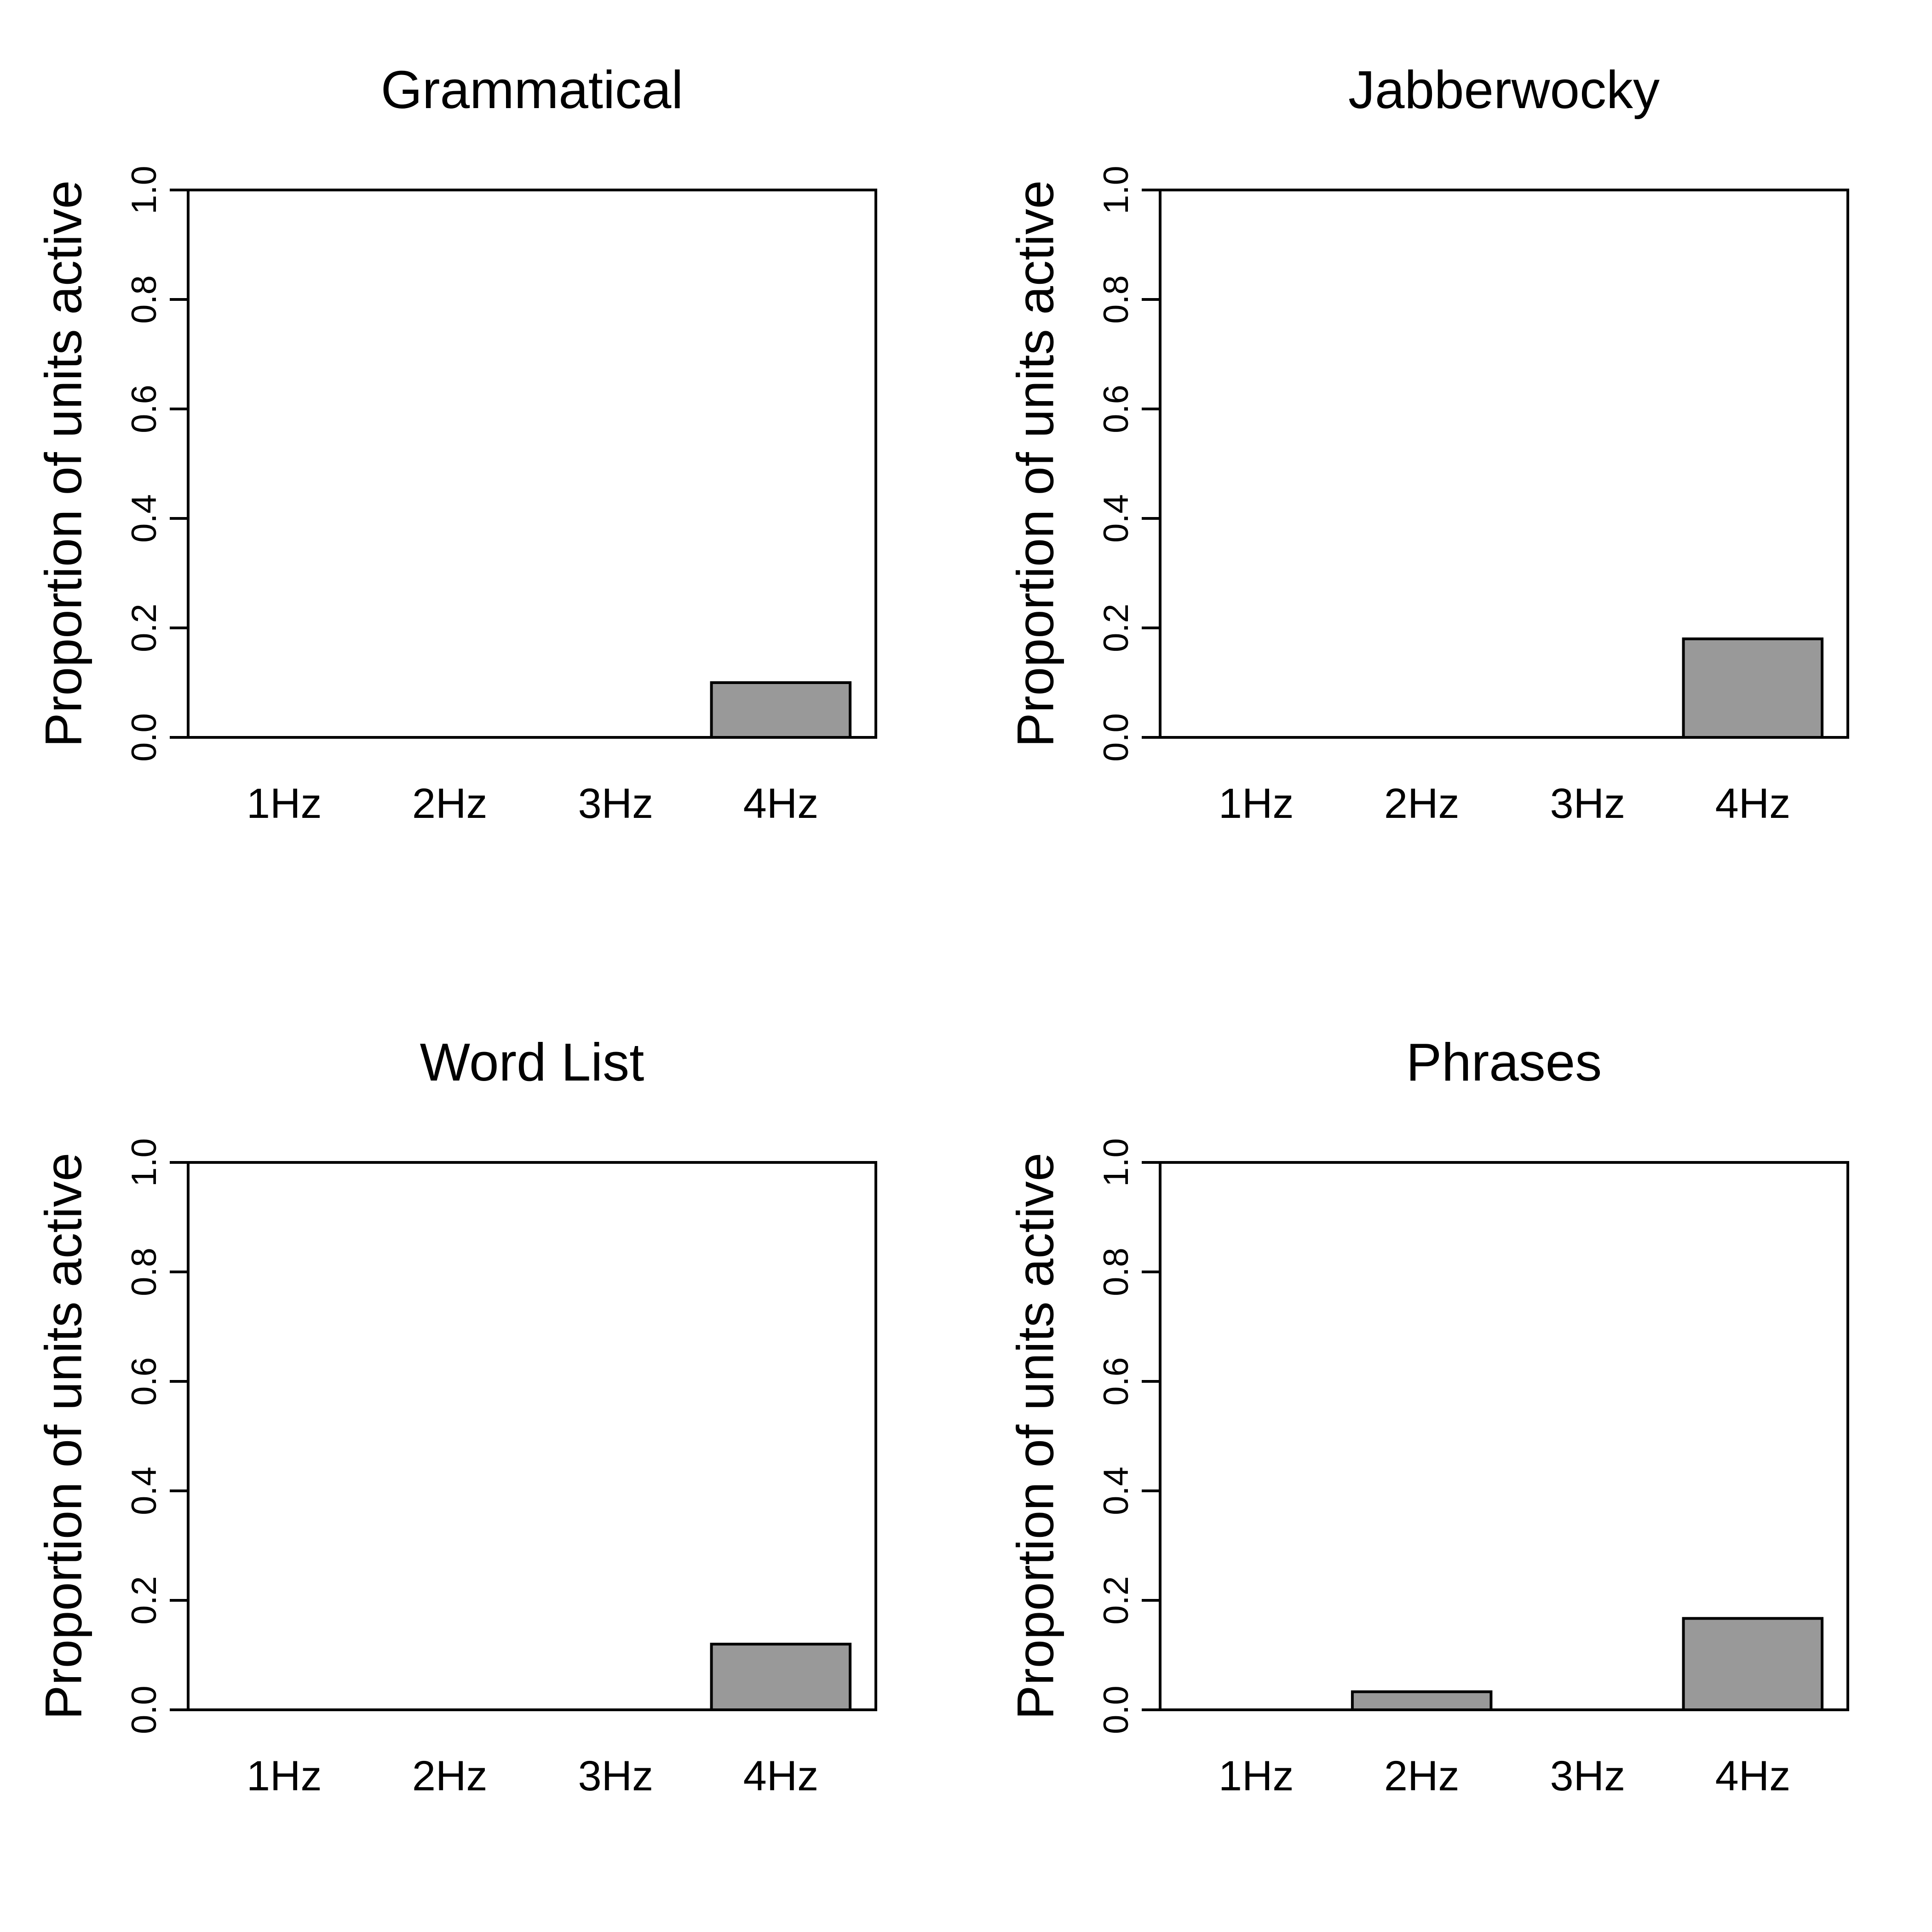 The width and height of the screenshot is (1932, 1932). What do you see at coordinates (1504, 90) in the screenshot?
I see `panel-title: Jabberwocky` at bounding box center [1504, 90].